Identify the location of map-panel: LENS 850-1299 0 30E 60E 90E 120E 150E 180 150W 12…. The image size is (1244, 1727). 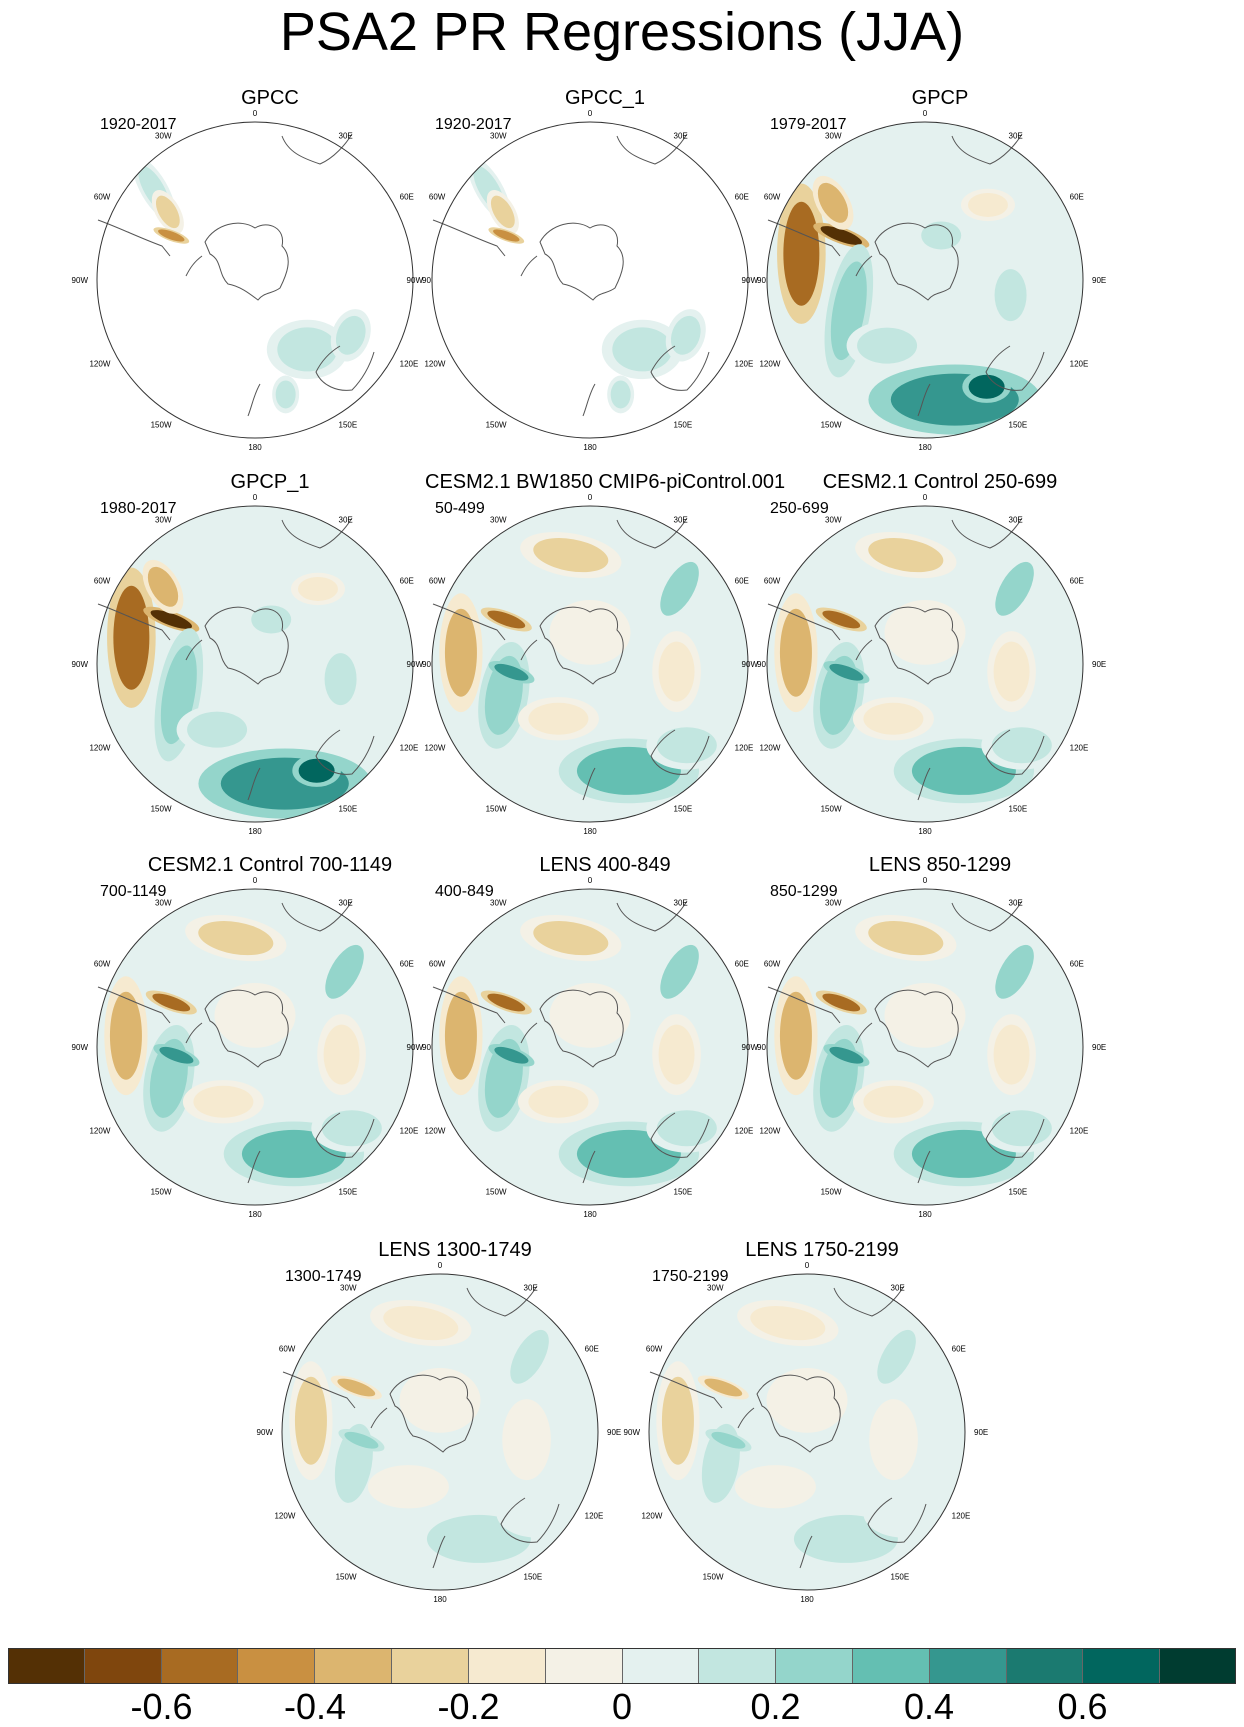
(931, 1045).